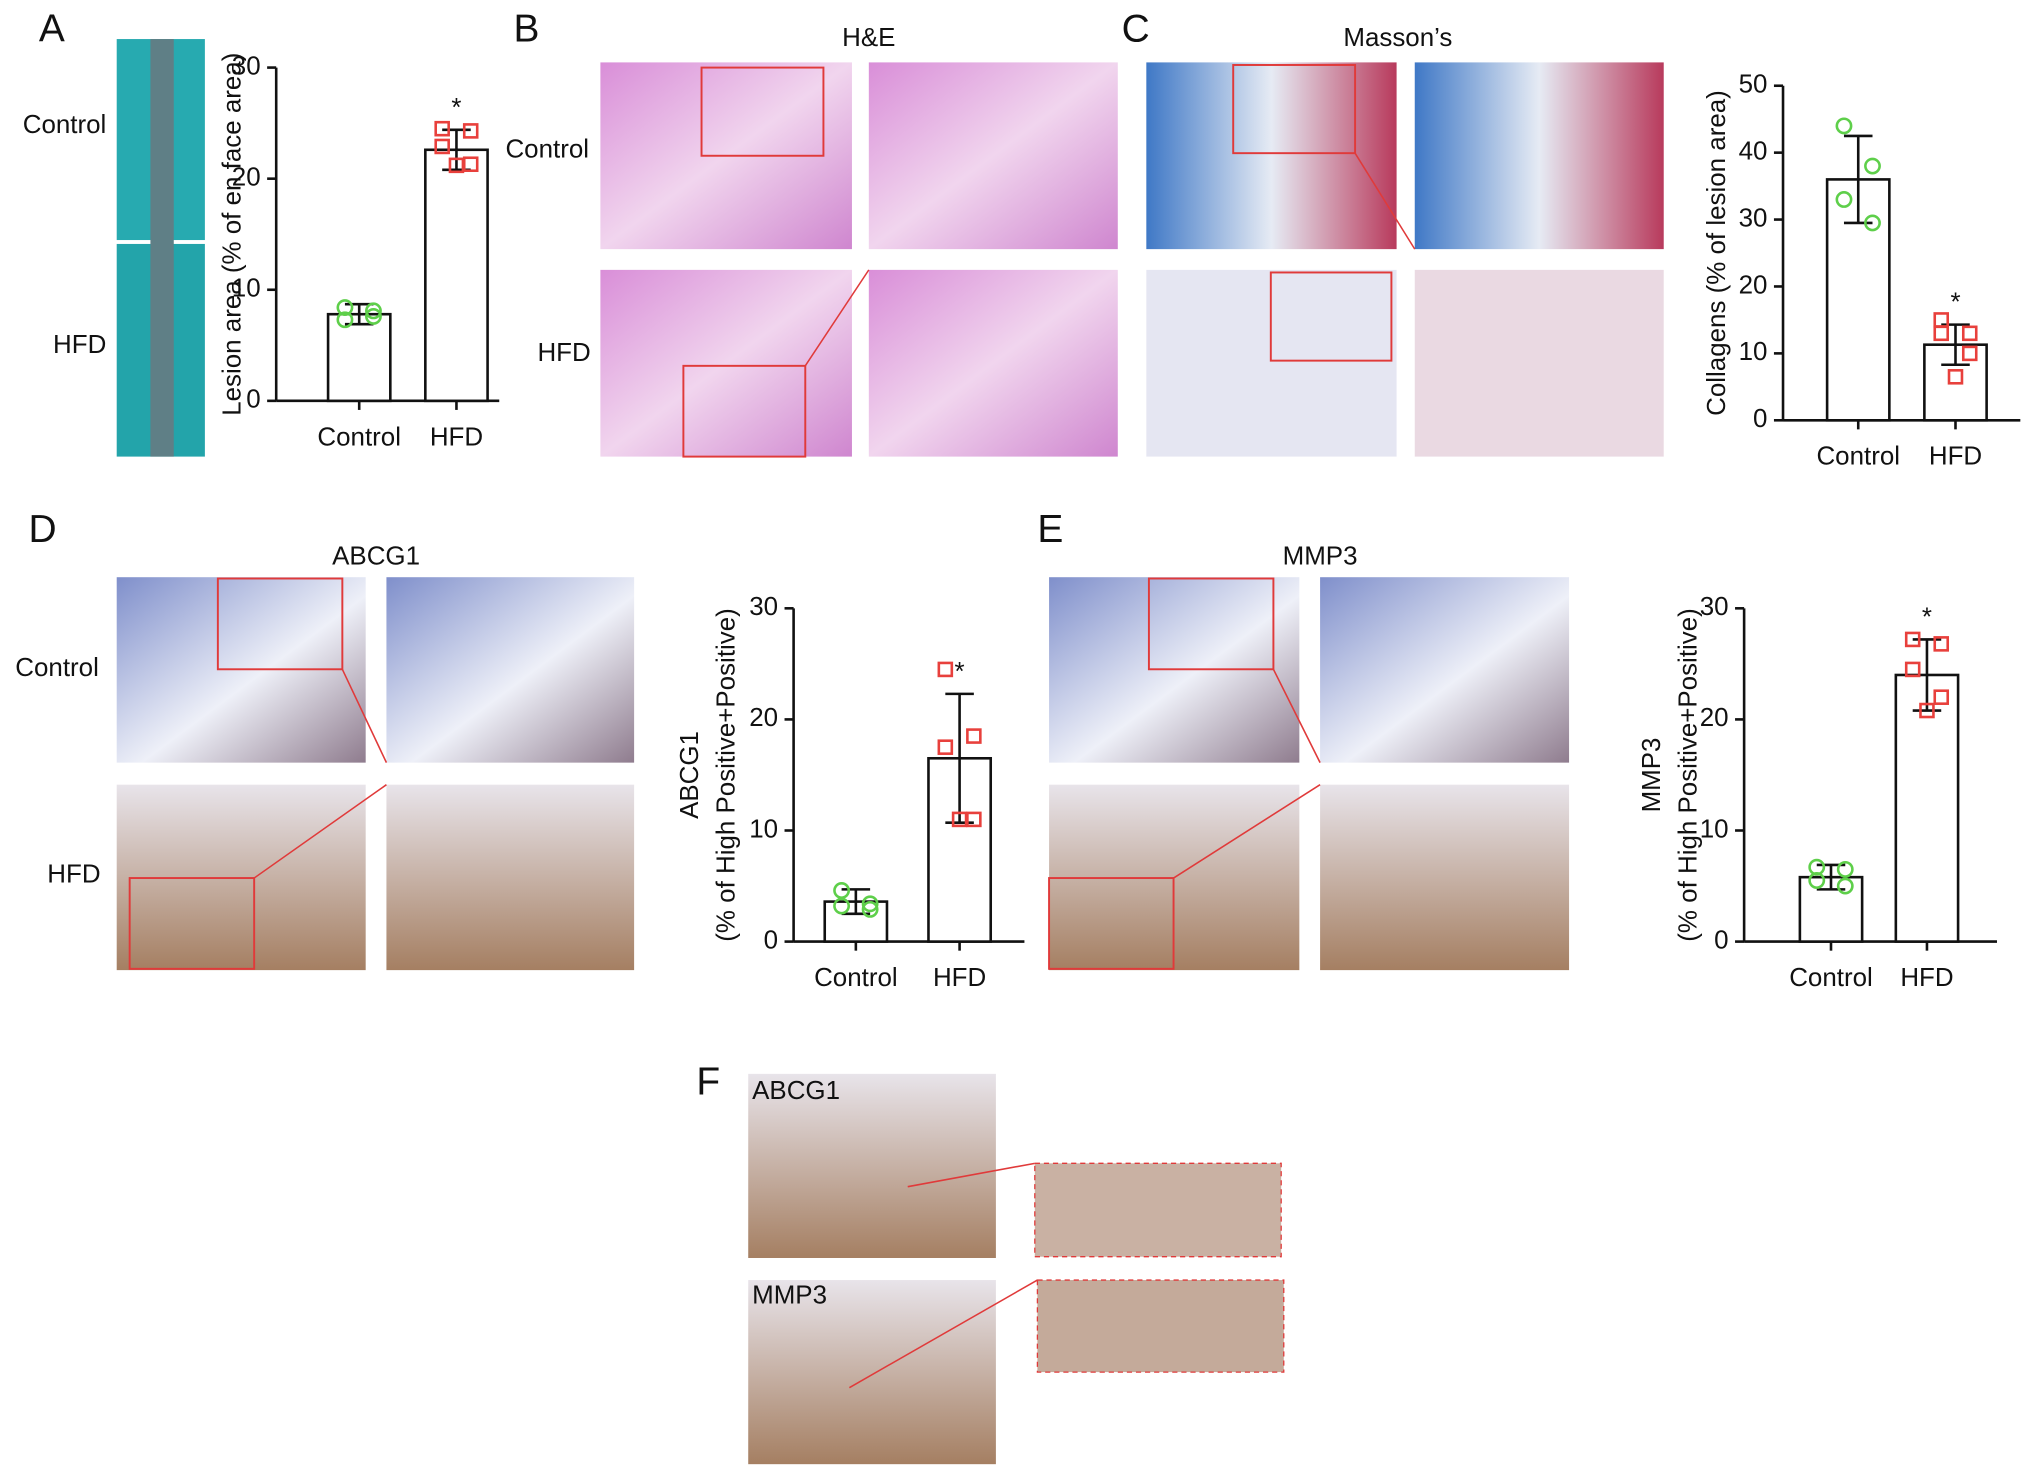  Describe the element at coordinates (868, 38) in the screenshot. I see `panel-title: H&E` at that location.